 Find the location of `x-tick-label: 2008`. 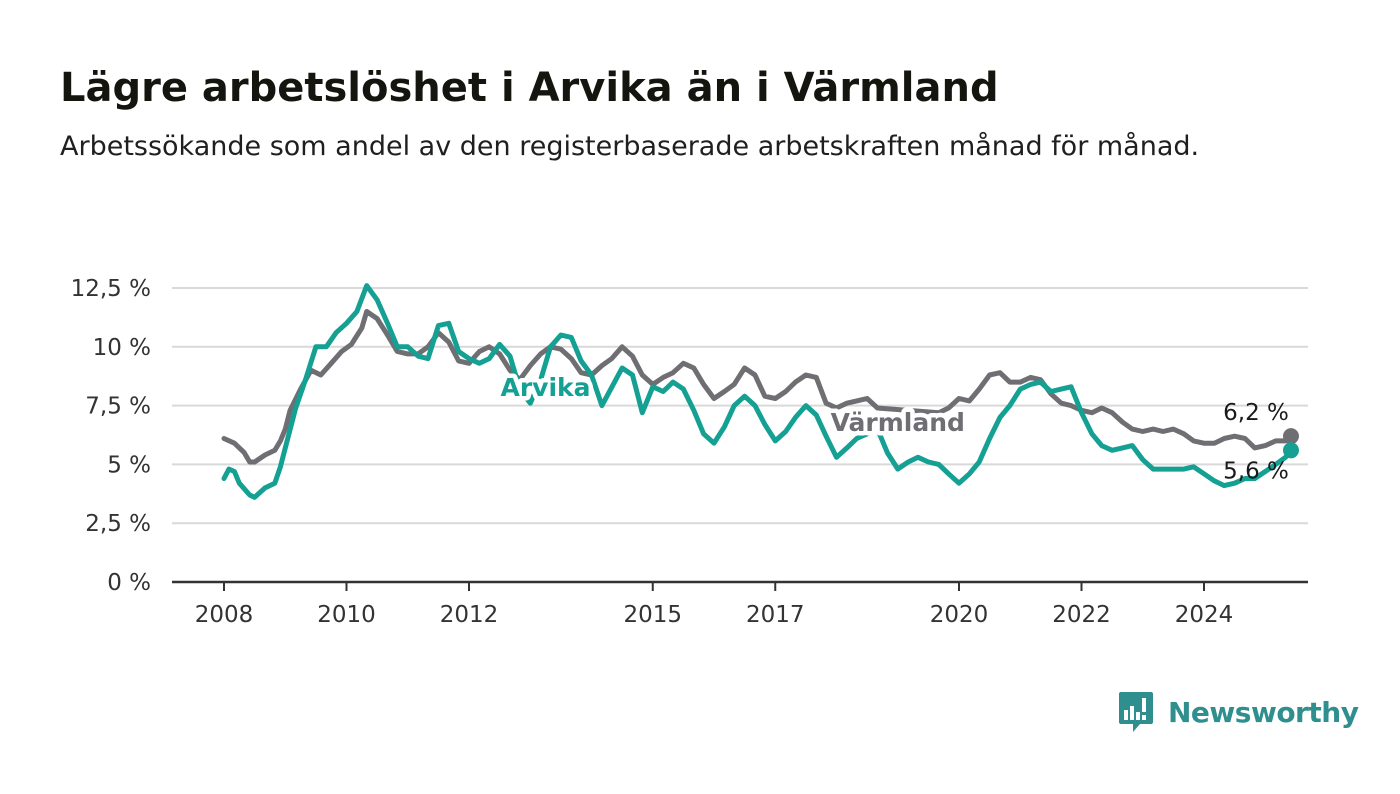

x-tick-label: 2008 is located at coordinates (224, 615).